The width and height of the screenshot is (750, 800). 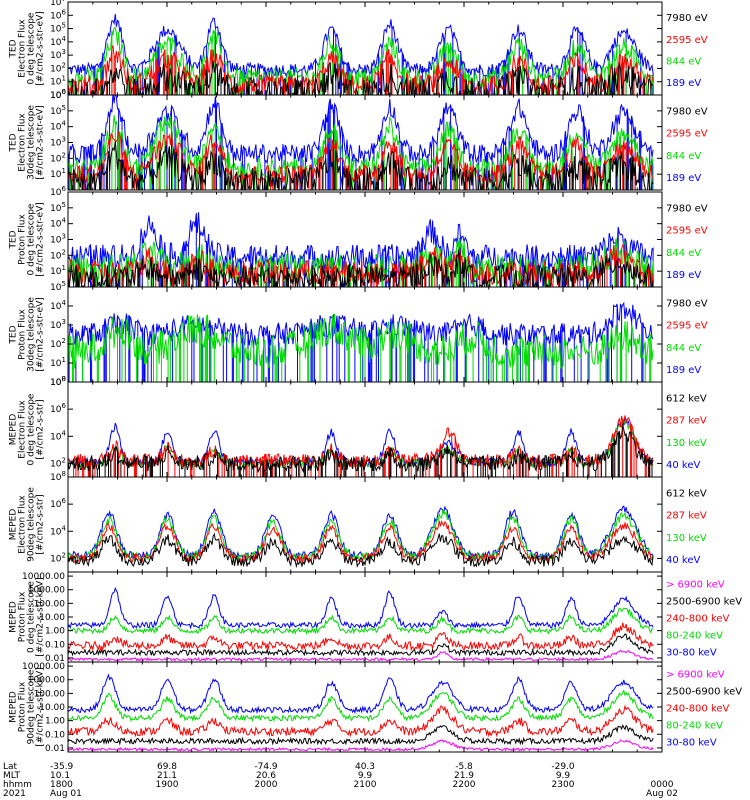 What do you see at coordinates (66, 794) in the screenshot?
I see `x-tick-label: Aug 01` at bounding box center [66, 794].